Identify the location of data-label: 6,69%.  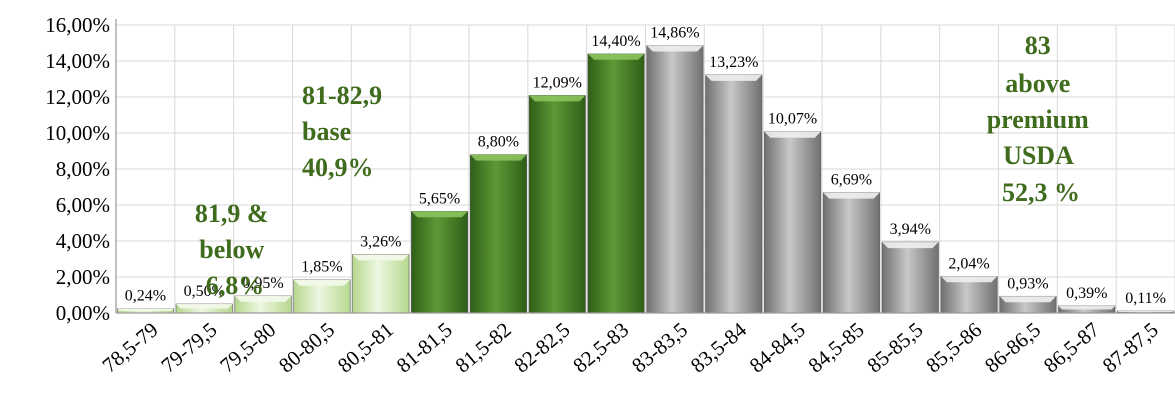
(851, 180).